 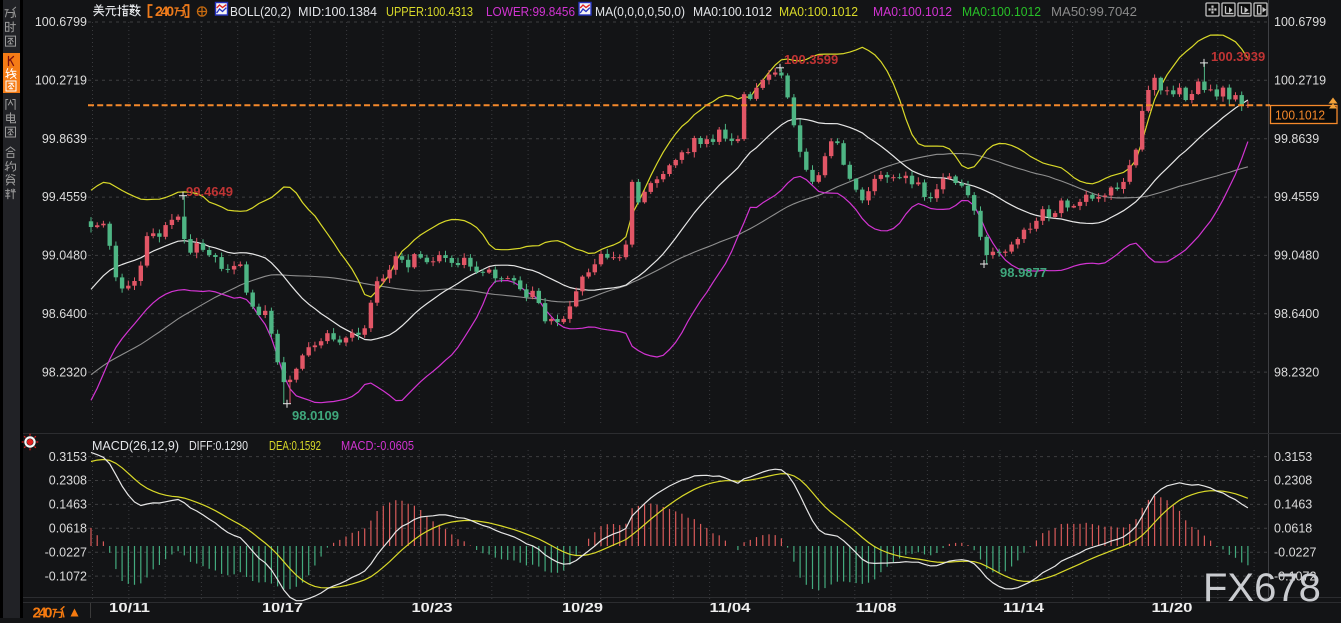 I want to click on svg-text: 100.1012, so click(x=1300, y=116).